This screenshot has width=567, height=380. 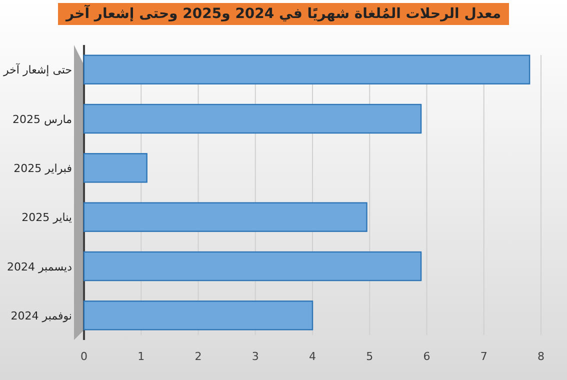 What do you see at coordinates (312, 356) in the screenshot?
I see `x-tick-label: 4` at bounding box center [312, 356].